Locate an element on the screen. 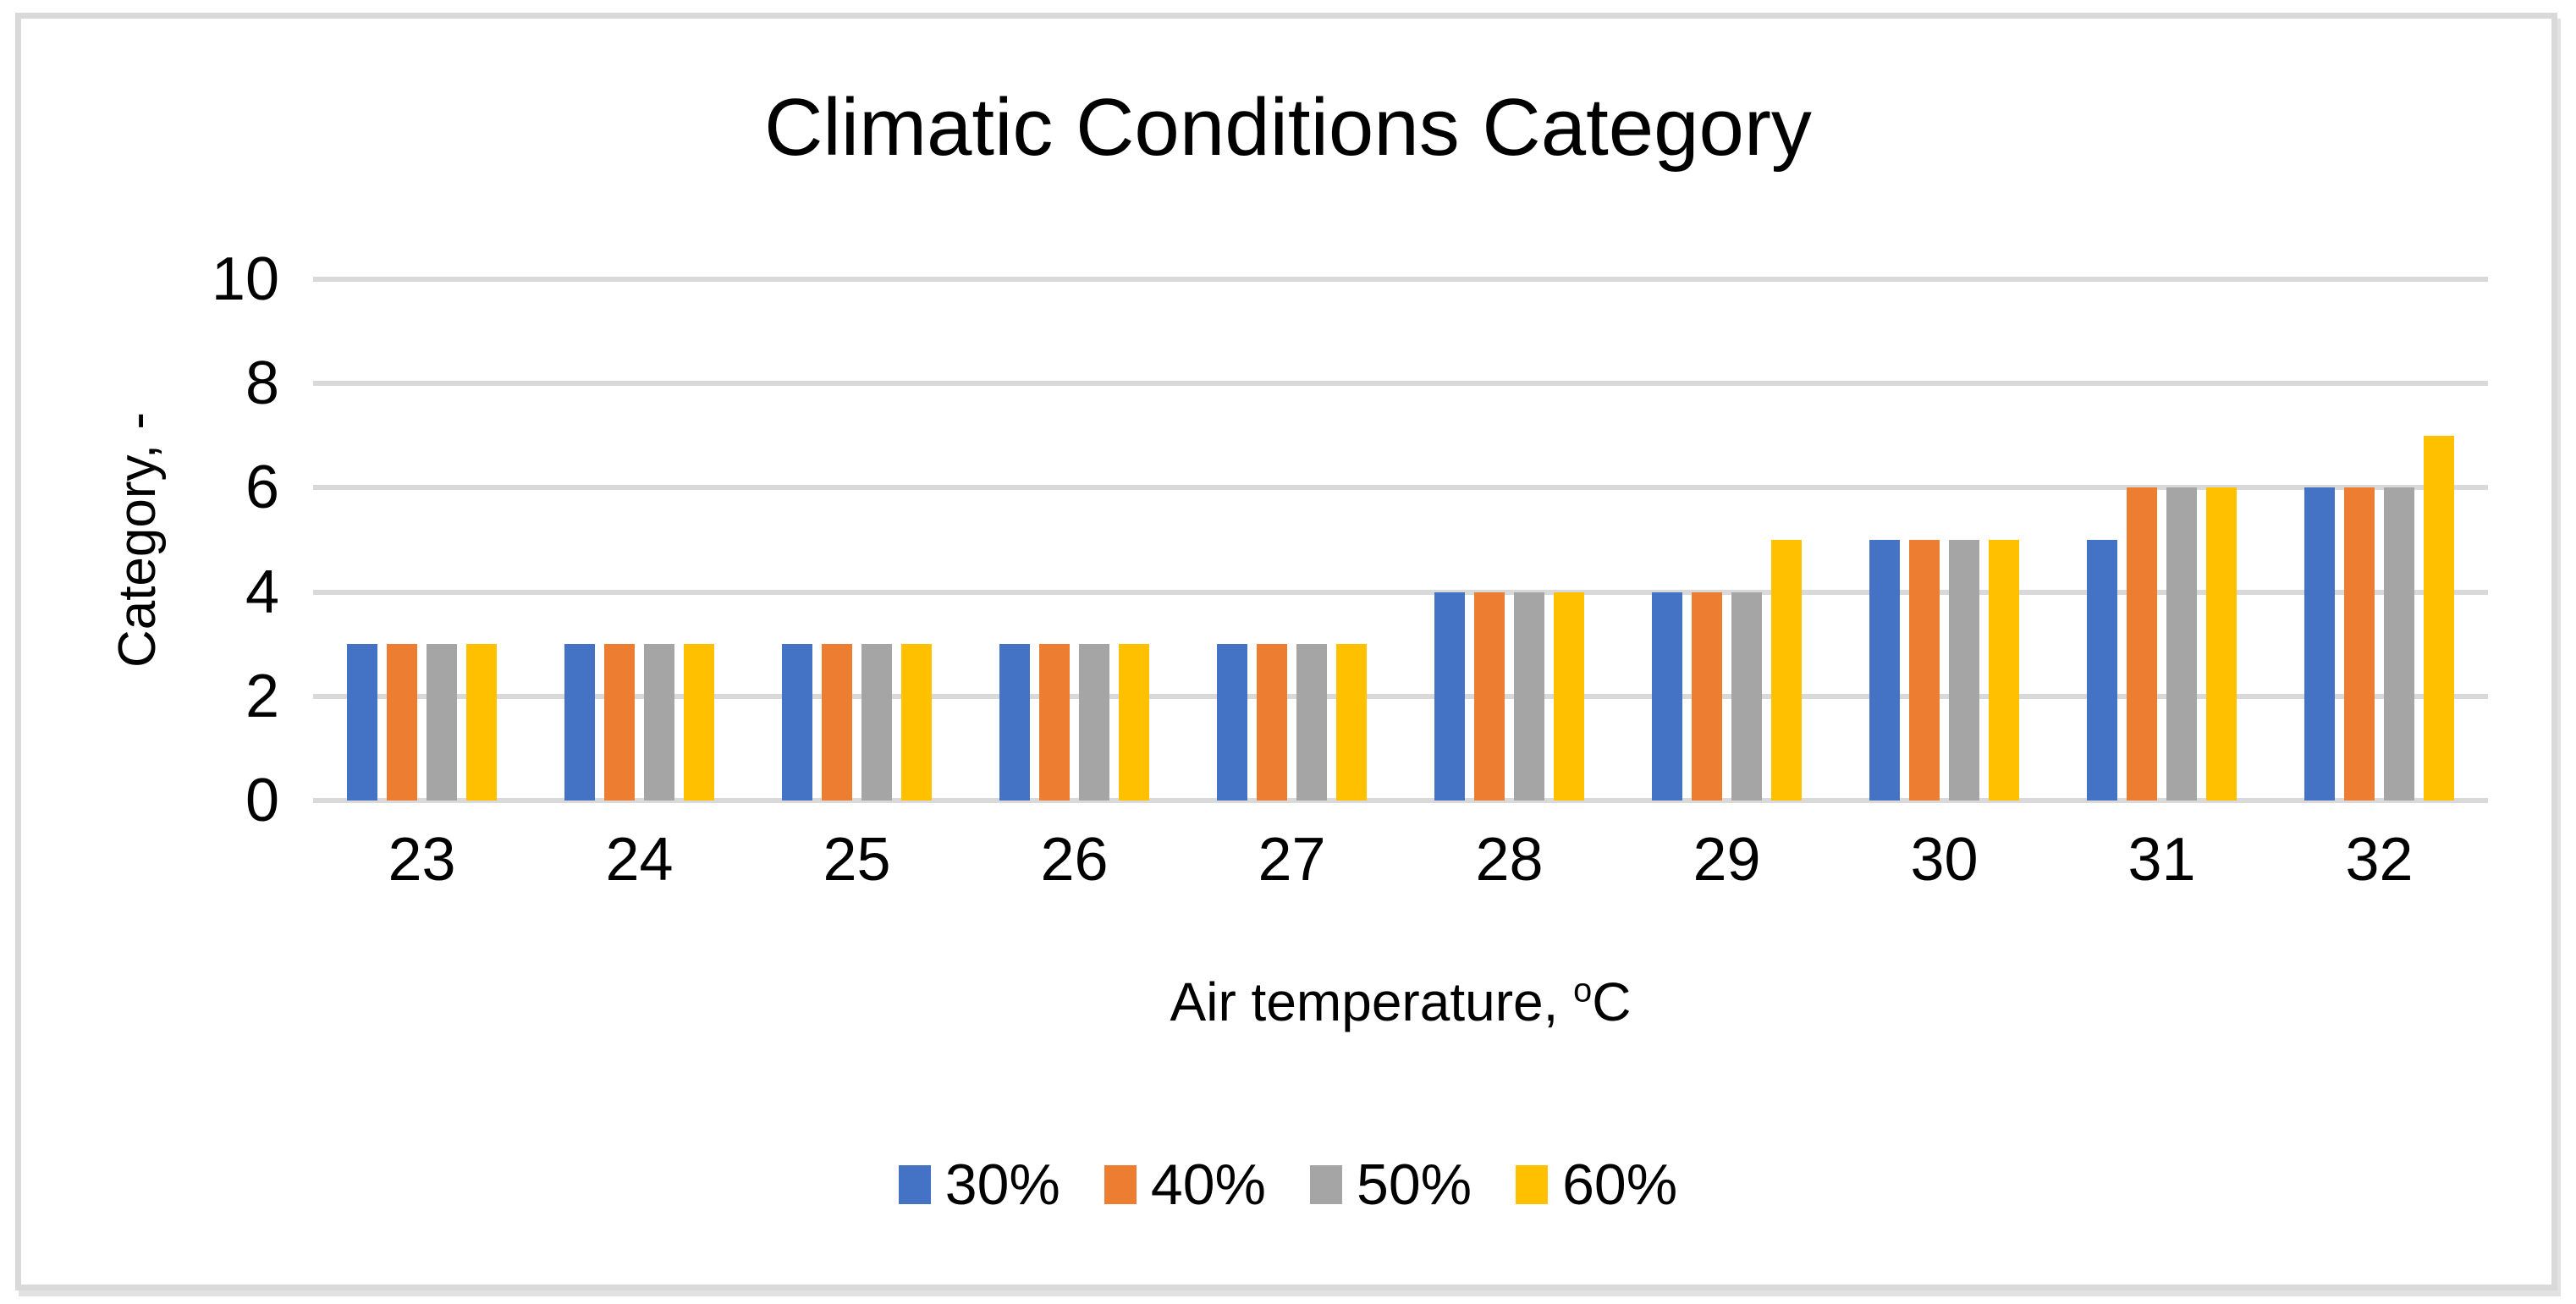 The height and width of the screenshot is (1304, 2576). y-tick-label: 6 is located at coordinates (262, 488).